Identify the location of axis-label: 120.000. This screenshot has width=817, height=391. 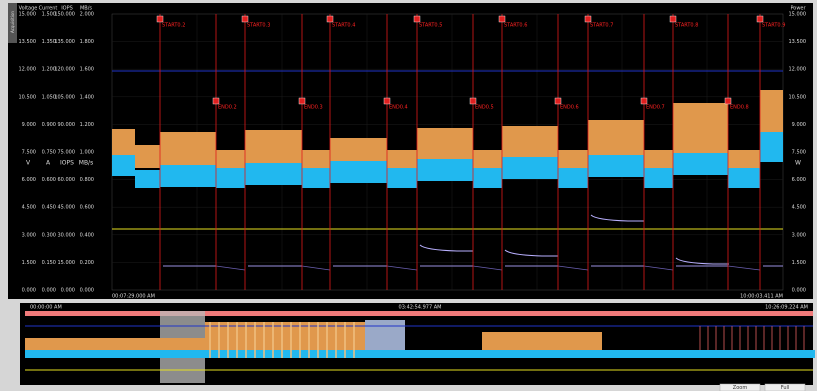
(64, 70).